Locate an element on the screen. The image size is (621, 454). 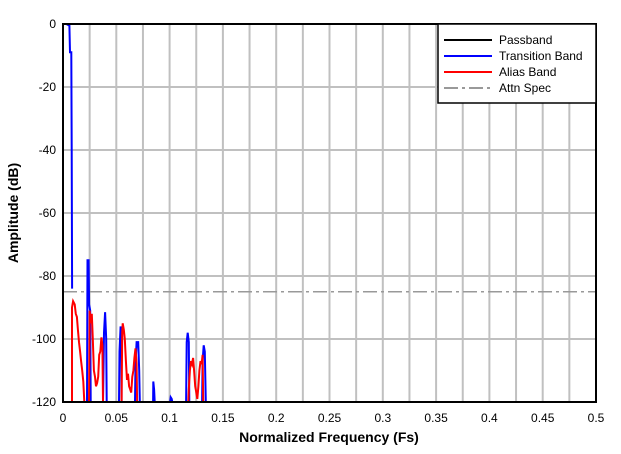
x-tick-labels: 0 0.05 0.1 0.15 0.2 0.25 0.3 0.35 0.4 0.45 0.5 is located at coordinates (332, 418).